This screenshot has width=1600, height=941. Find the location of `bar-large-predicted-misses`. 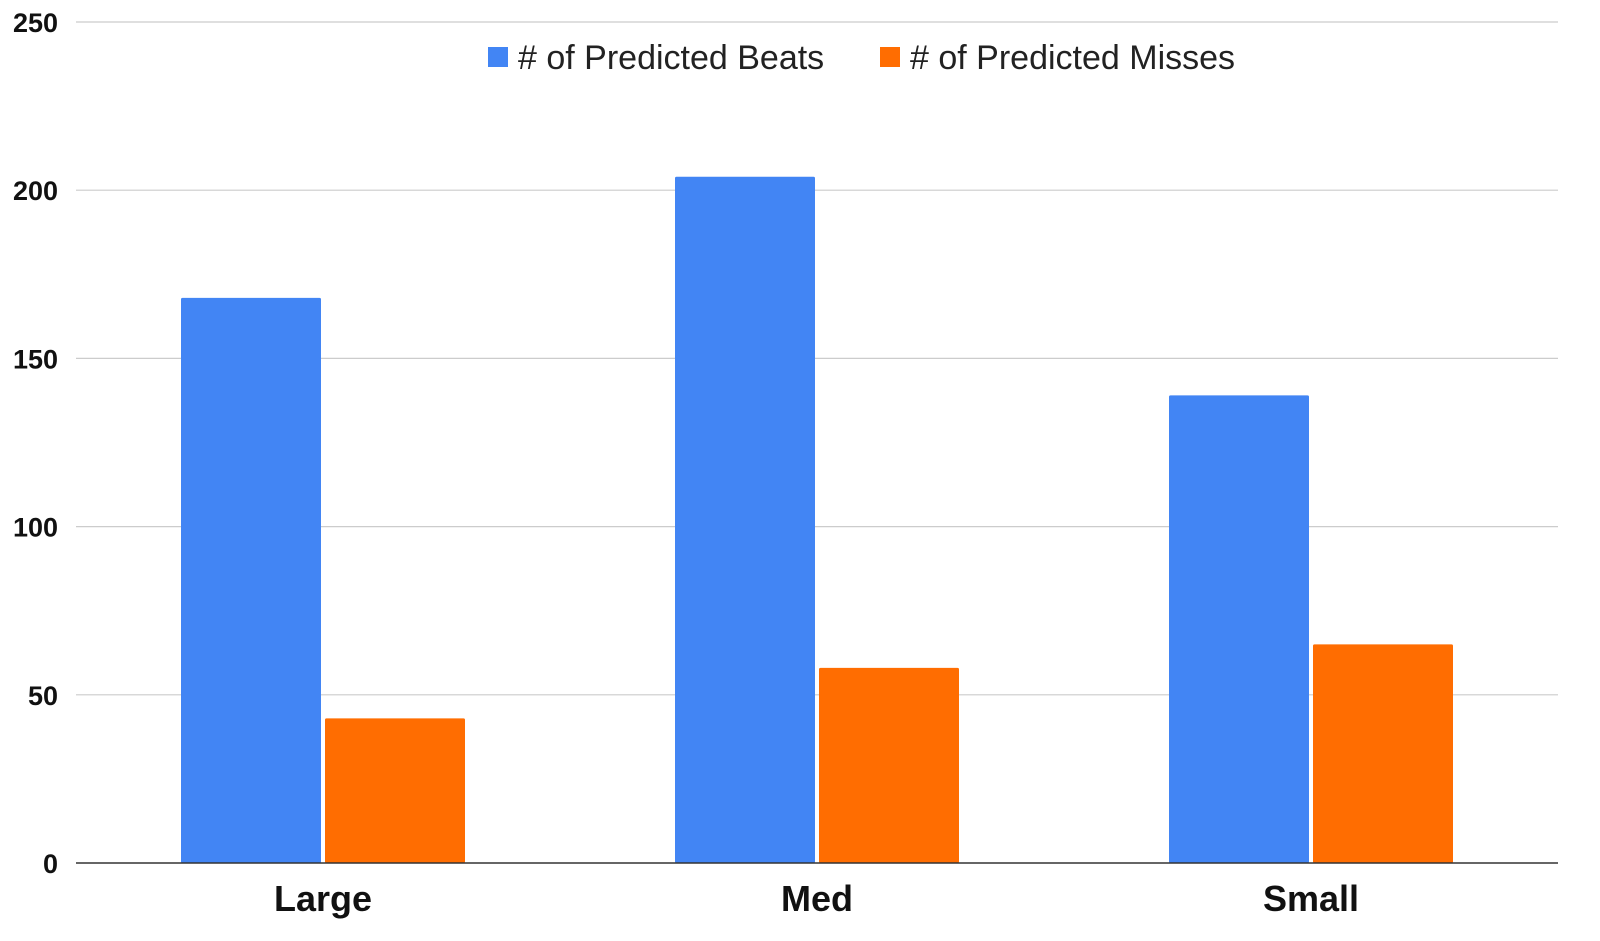

bar-large-predicted-misses is located at coordinates (395, 790).